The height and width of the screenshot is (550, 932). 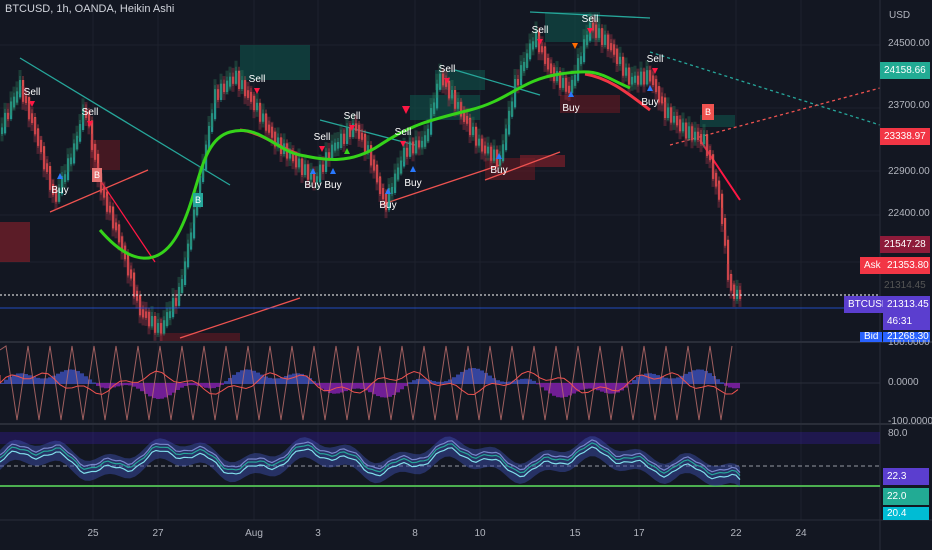 I want to click on price-tag-high: 24158.66, so click(x=905, y=70).